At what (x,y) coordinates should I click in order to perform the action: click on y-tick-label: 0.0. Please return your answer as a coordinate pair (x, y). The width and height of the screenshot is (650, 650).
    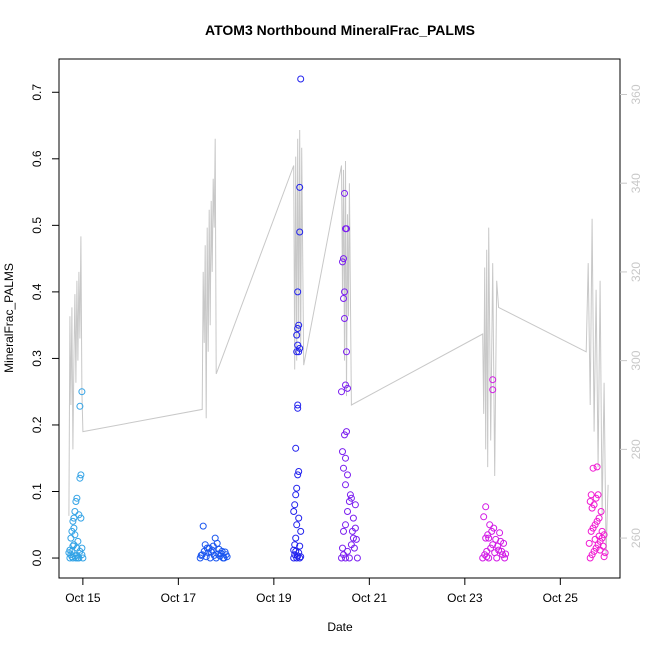
    Looking at the image, I should click on (37, 557).